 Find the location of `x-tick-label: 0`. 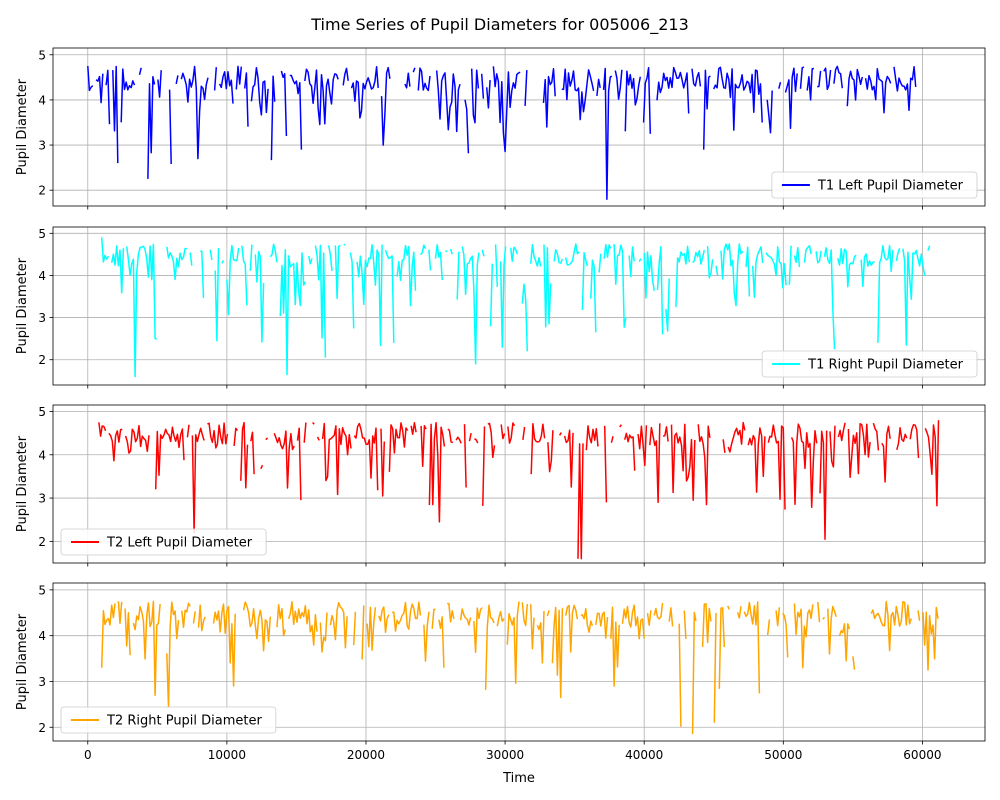

x-tick-label: 0 is located at coordinates (88, 755).